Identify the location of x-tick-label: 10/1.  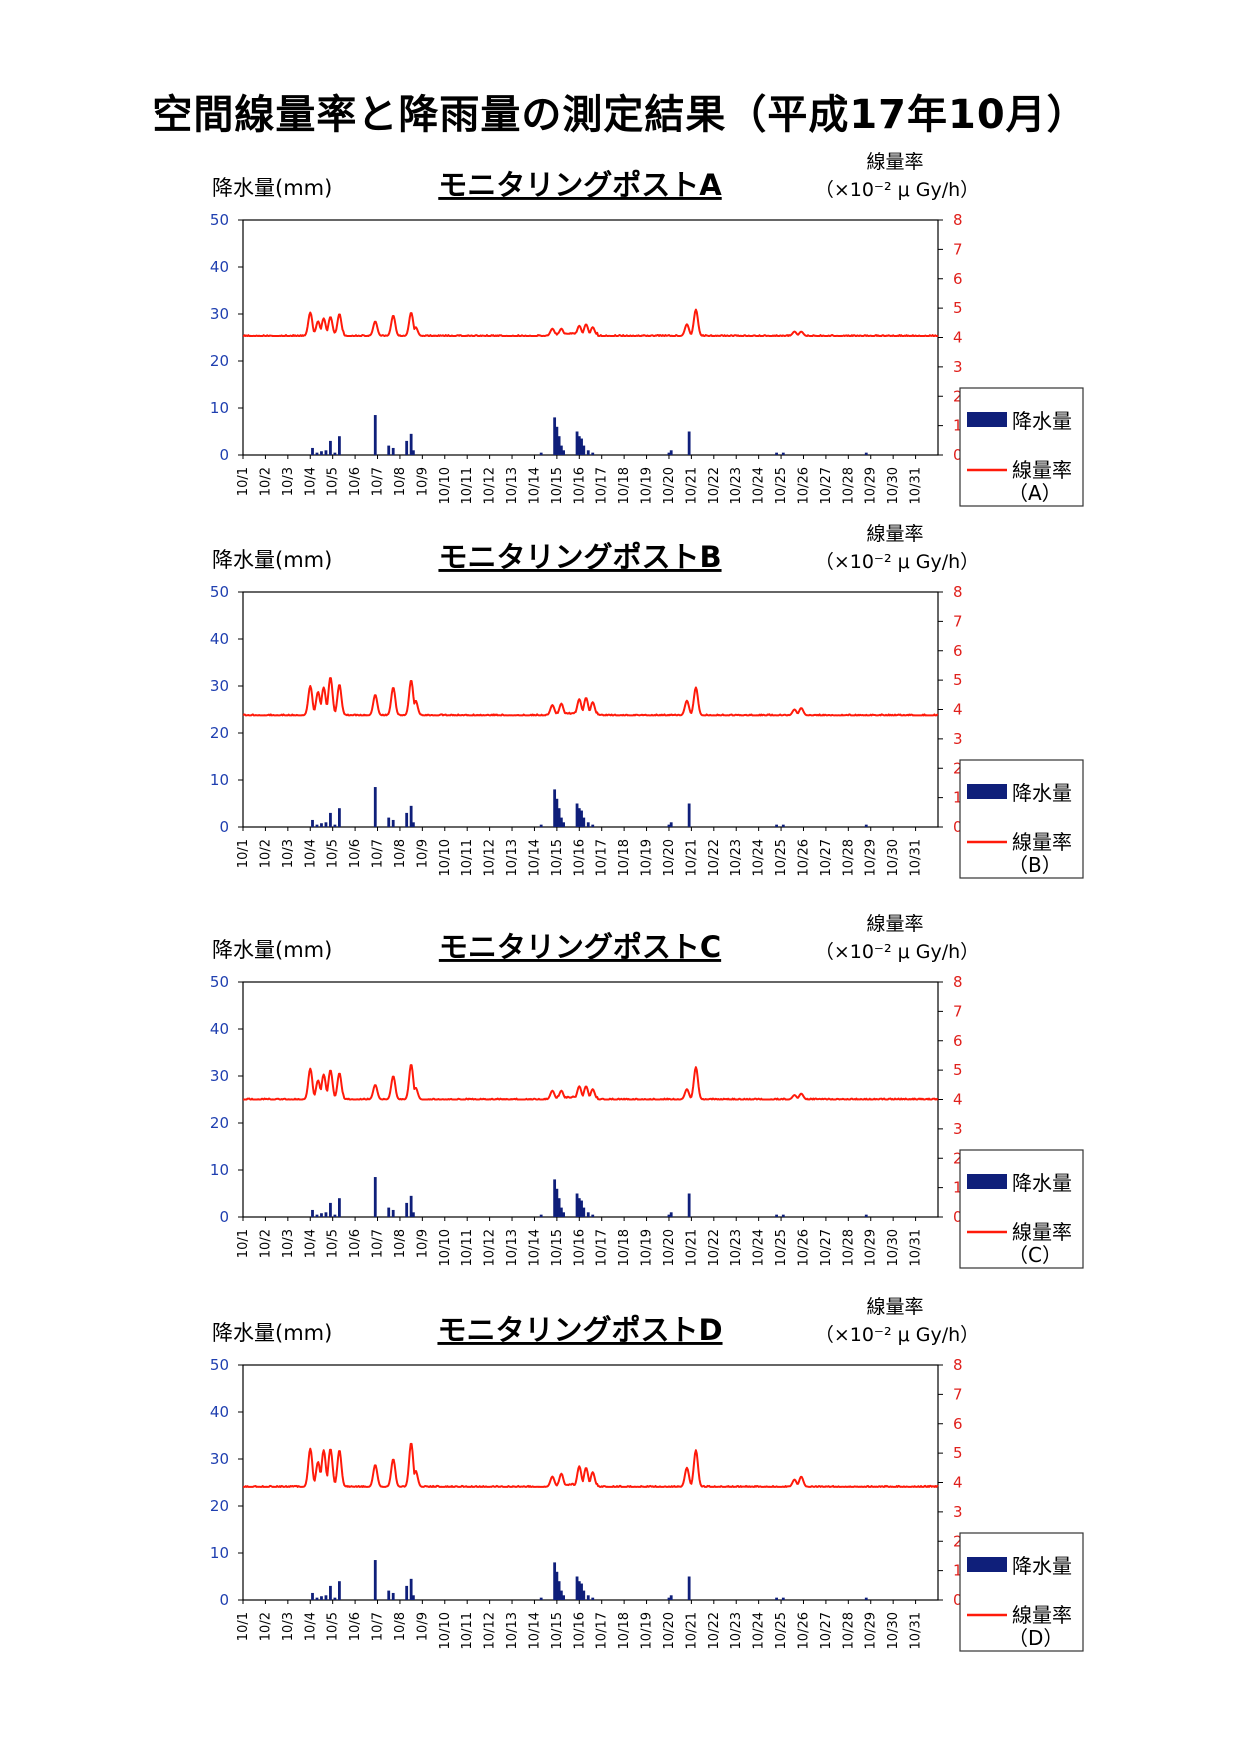
(243, 1243).